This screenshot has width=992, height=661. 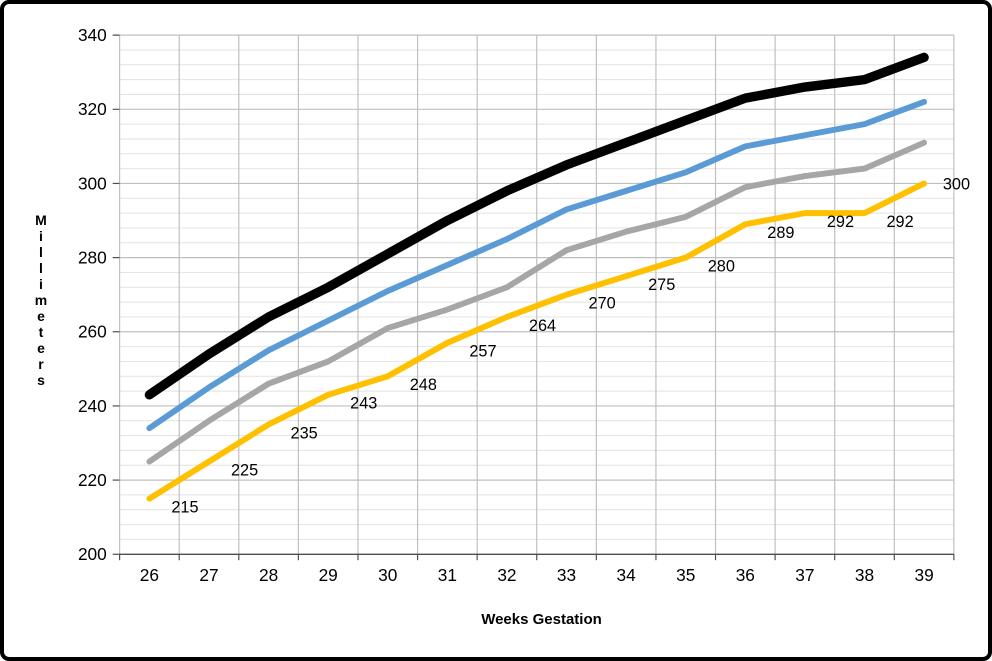 What do you see at coordinates (92, 332) in the screenshot?
I see `y-tick-label: 260` at bounding box center [92, 332].